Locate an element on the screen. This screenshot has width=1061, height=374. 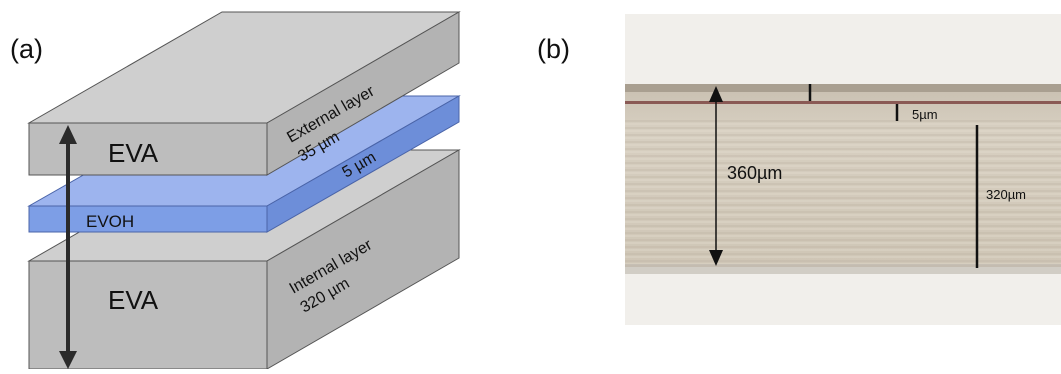
evoh-front-face is located at coordinates (148, 219).